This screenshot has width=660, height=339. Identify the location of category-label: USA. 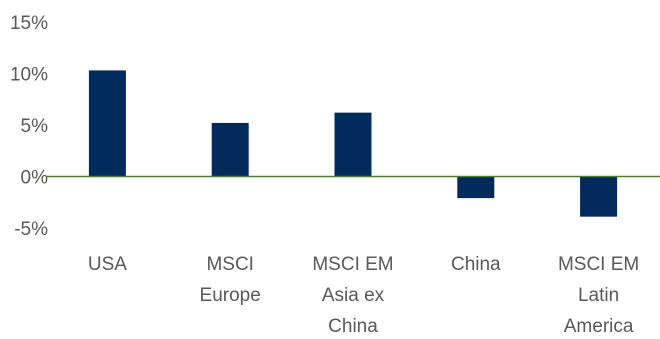
(107, 264).